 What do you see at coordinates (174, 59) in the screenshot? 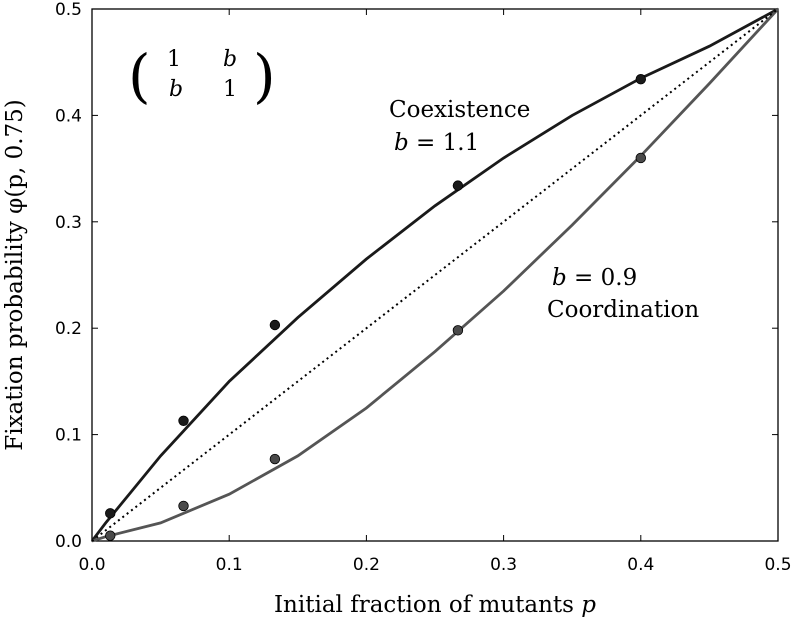
I see `matrix-r1c1: 1` at bounding box center [174, 59].